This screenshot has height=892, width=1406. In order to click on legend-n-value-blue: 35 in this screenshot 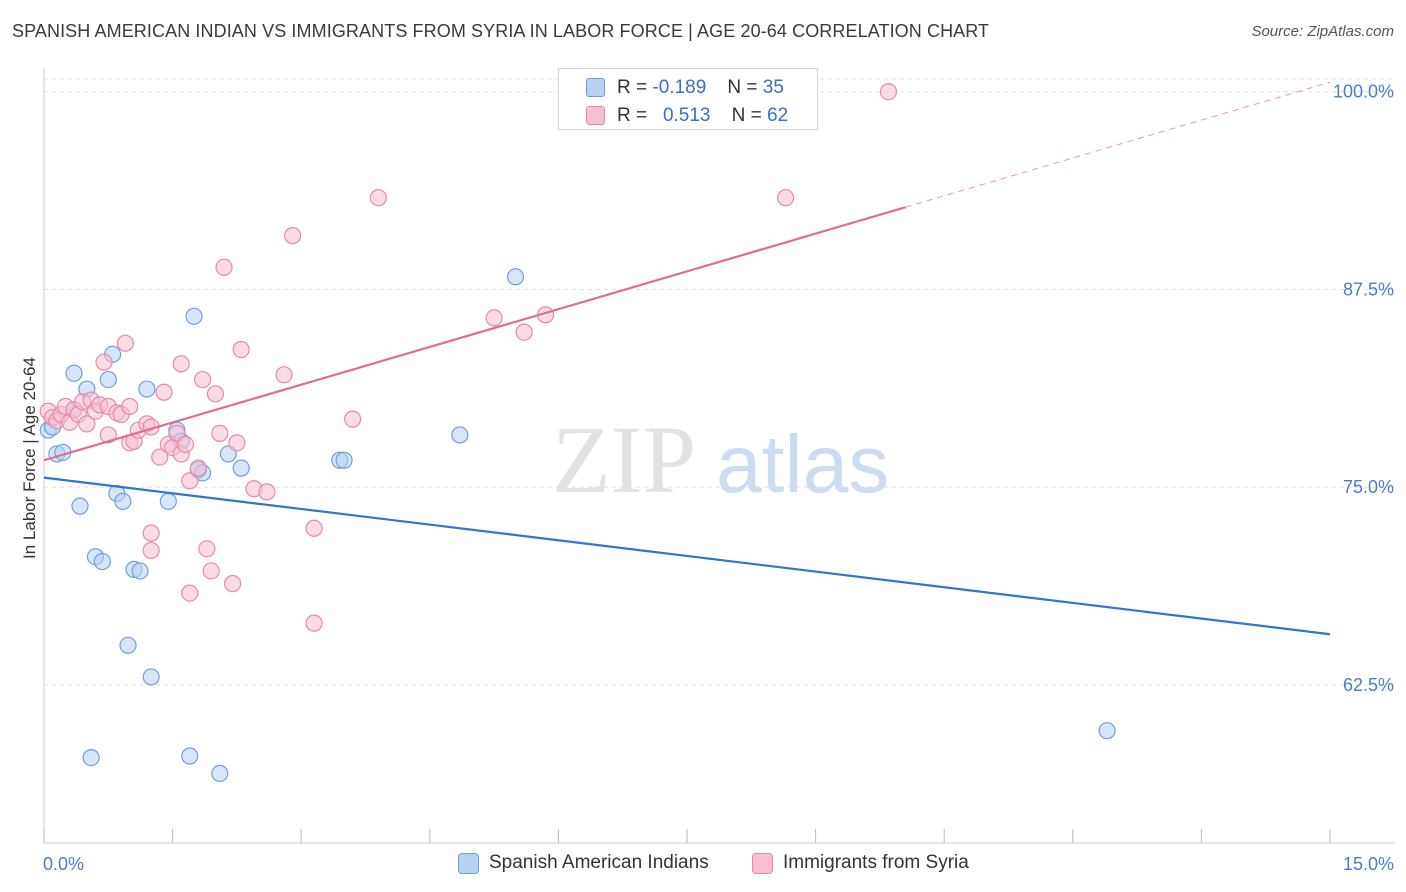, I will do `click(773, 87)`.